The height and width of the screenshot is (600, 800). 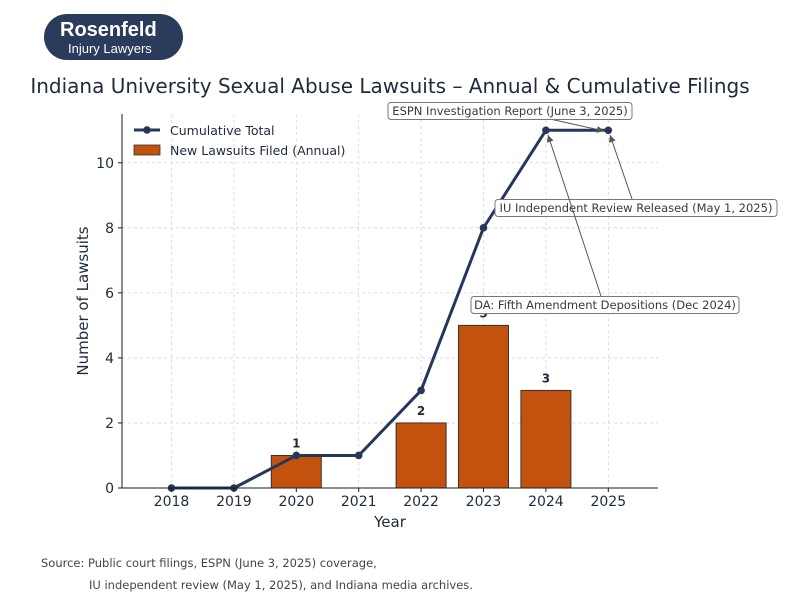 What do you see at coordinates (109, 229) in the screenshot?
I see `y-tick-label-8: 8` at bounding box center [109, 229].